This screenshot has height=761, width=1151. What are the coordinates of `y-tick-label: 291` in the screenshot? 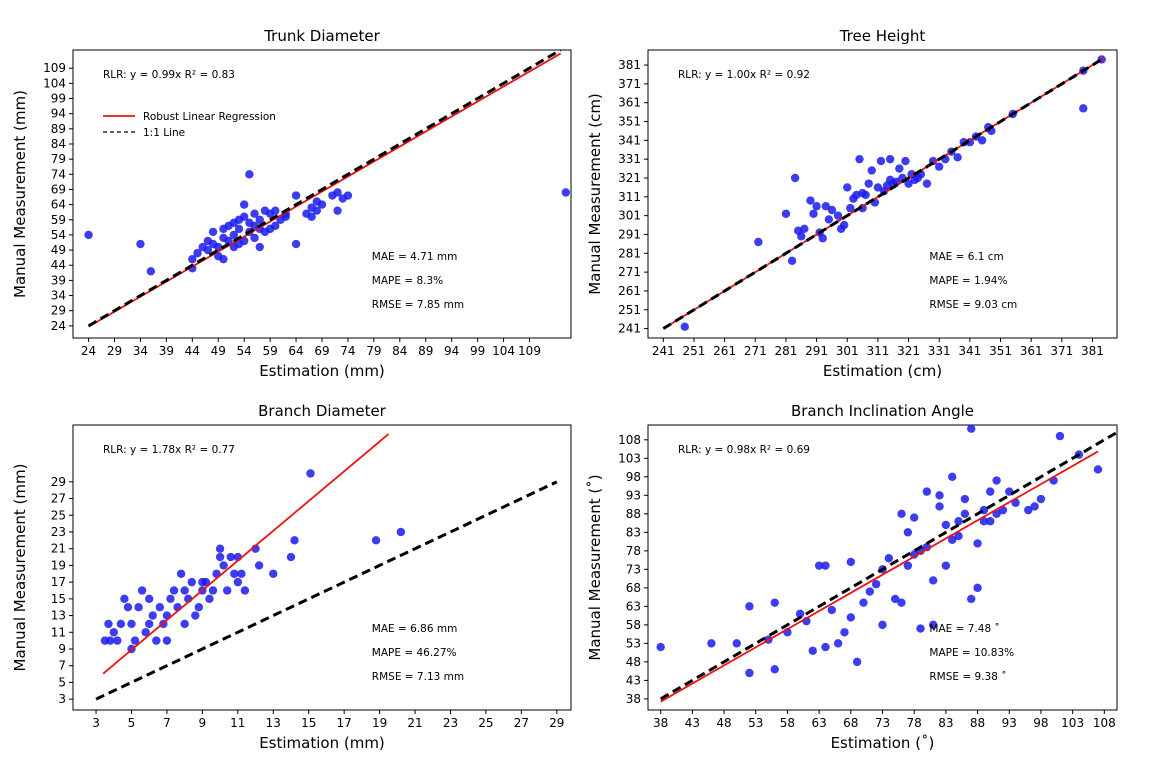 It's located at (629, 234).